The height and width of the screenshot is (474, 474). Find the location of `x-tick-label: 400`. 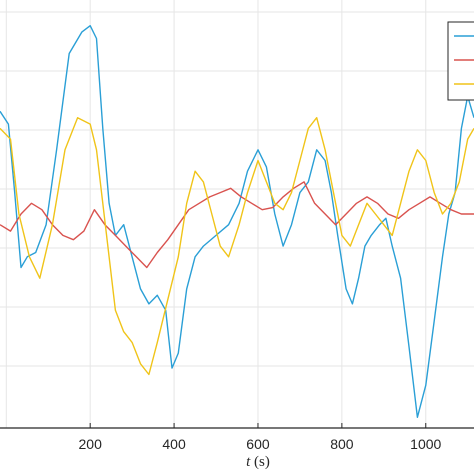

x-tick-label: 400 is located at coordinates (174, 444).